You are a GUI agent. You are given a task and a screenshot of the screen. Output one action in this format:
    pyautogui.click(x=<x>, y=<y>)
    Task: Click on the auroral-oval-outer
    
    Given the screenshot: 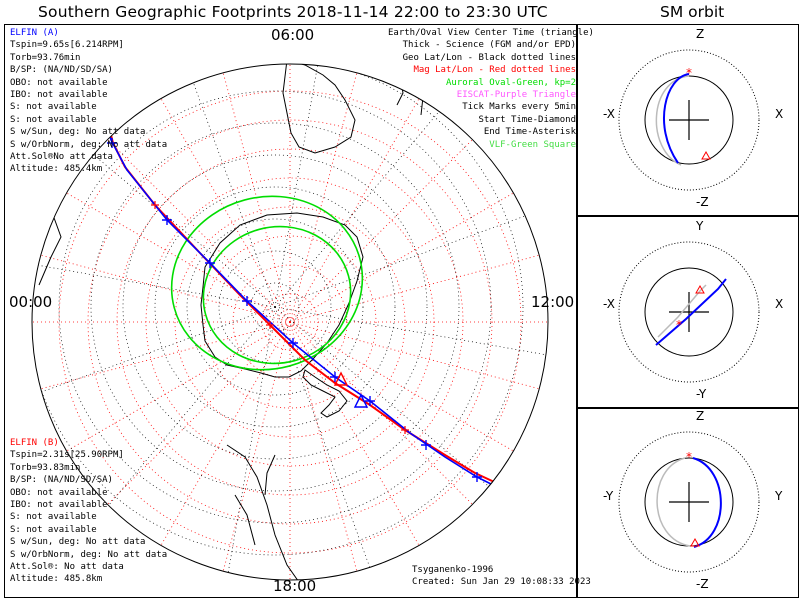 What is the action you would take?
    pyautogui.click(x=267, y=283)
    